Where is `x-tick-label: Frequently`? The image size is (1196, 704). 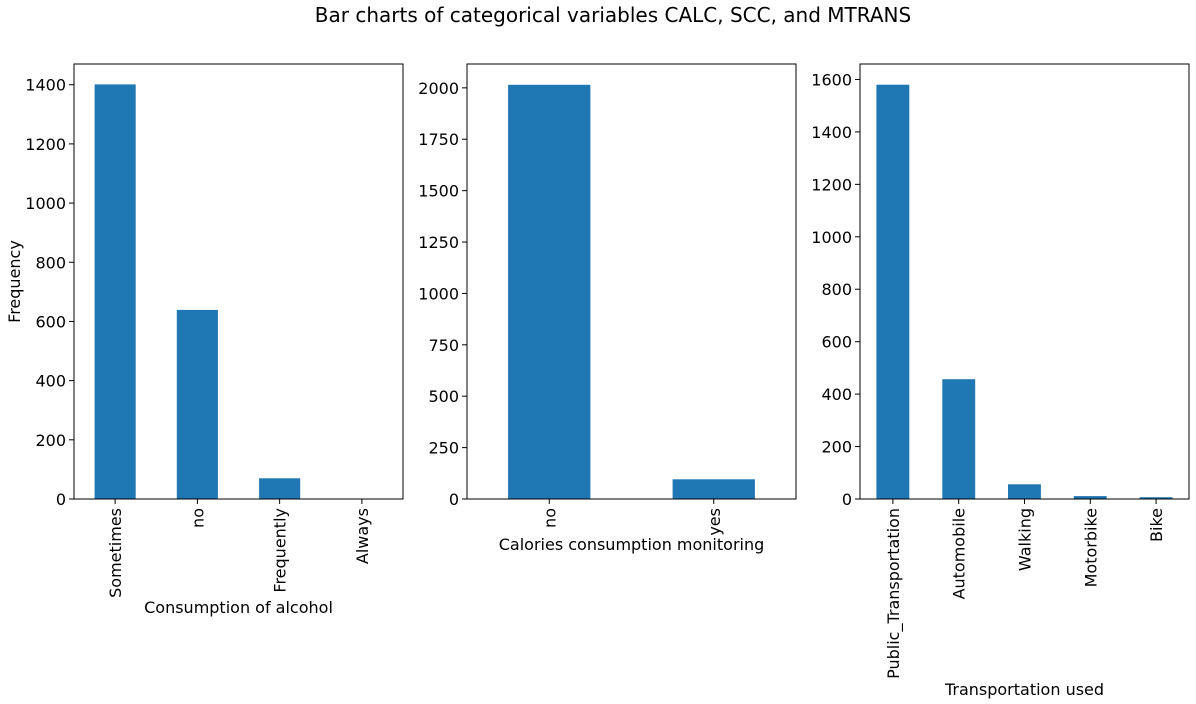
x-tick-label: Frequently is located at coordinates (280, 550).